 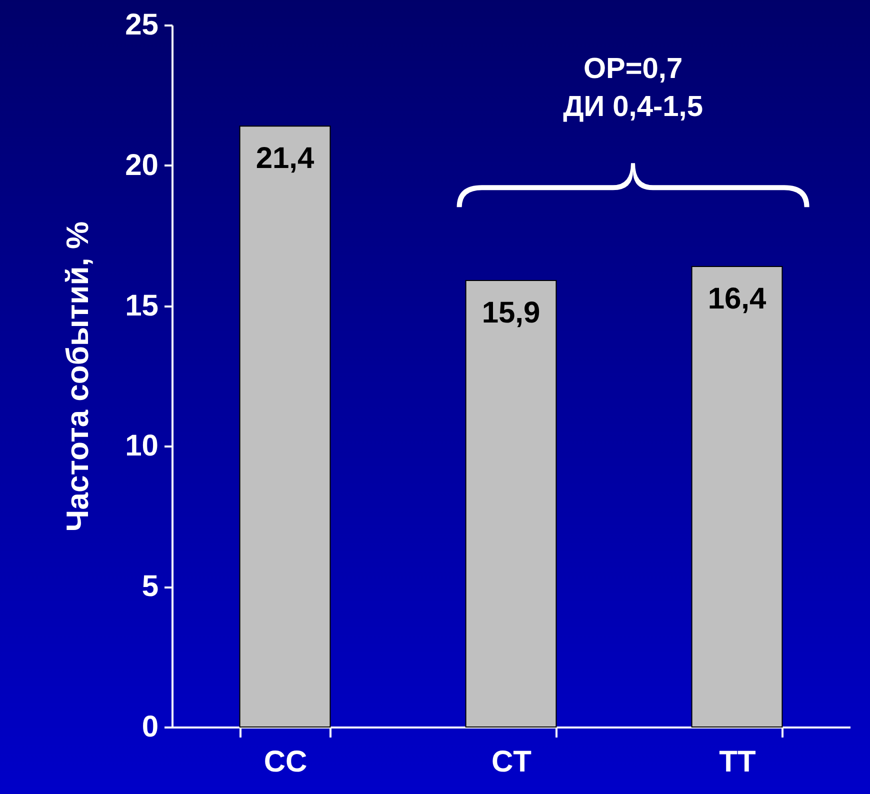 I want to click on x-tick-label: TT, so click(x=737, y=762).